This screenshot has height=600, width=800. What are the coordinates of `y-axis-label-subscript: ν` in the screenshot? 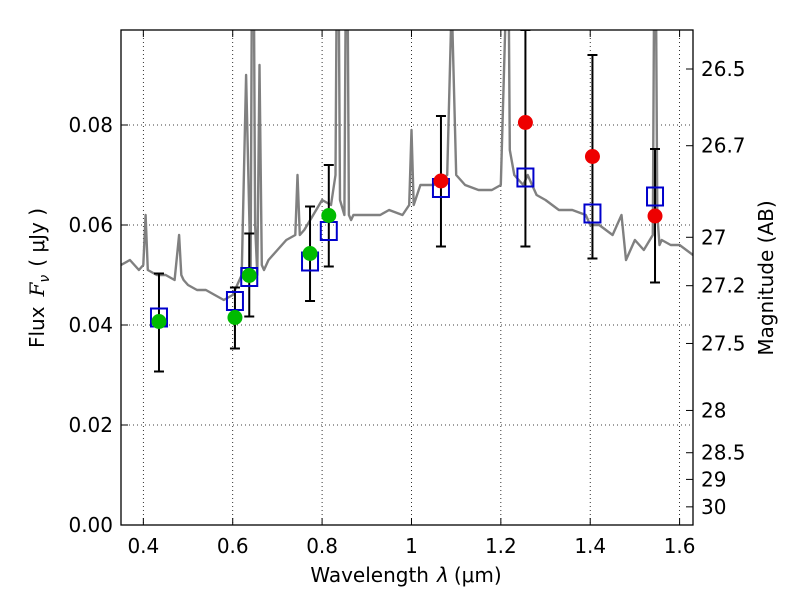 It's located at (45, 279).